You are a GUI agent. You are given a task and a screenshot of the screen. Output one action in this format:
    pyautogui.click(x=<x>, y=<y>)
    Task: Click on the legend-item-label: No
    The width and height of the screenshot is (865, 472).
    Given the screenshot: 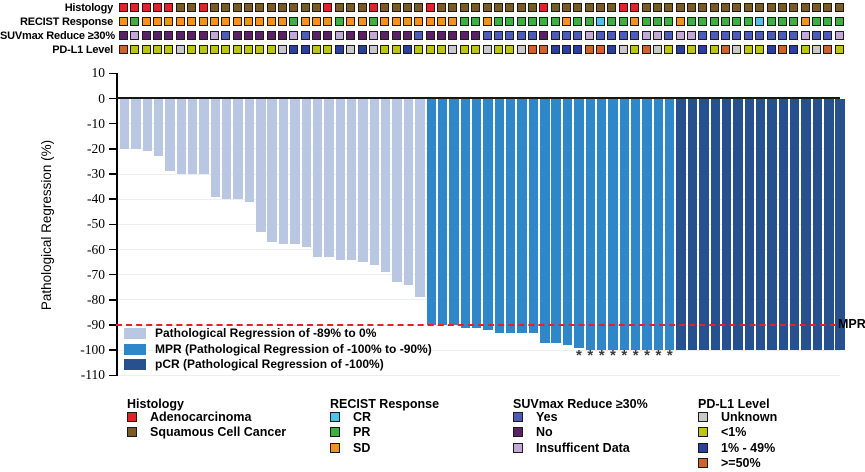 What is the action you would take?
    pyautogui.click(x=544, y=432)
    